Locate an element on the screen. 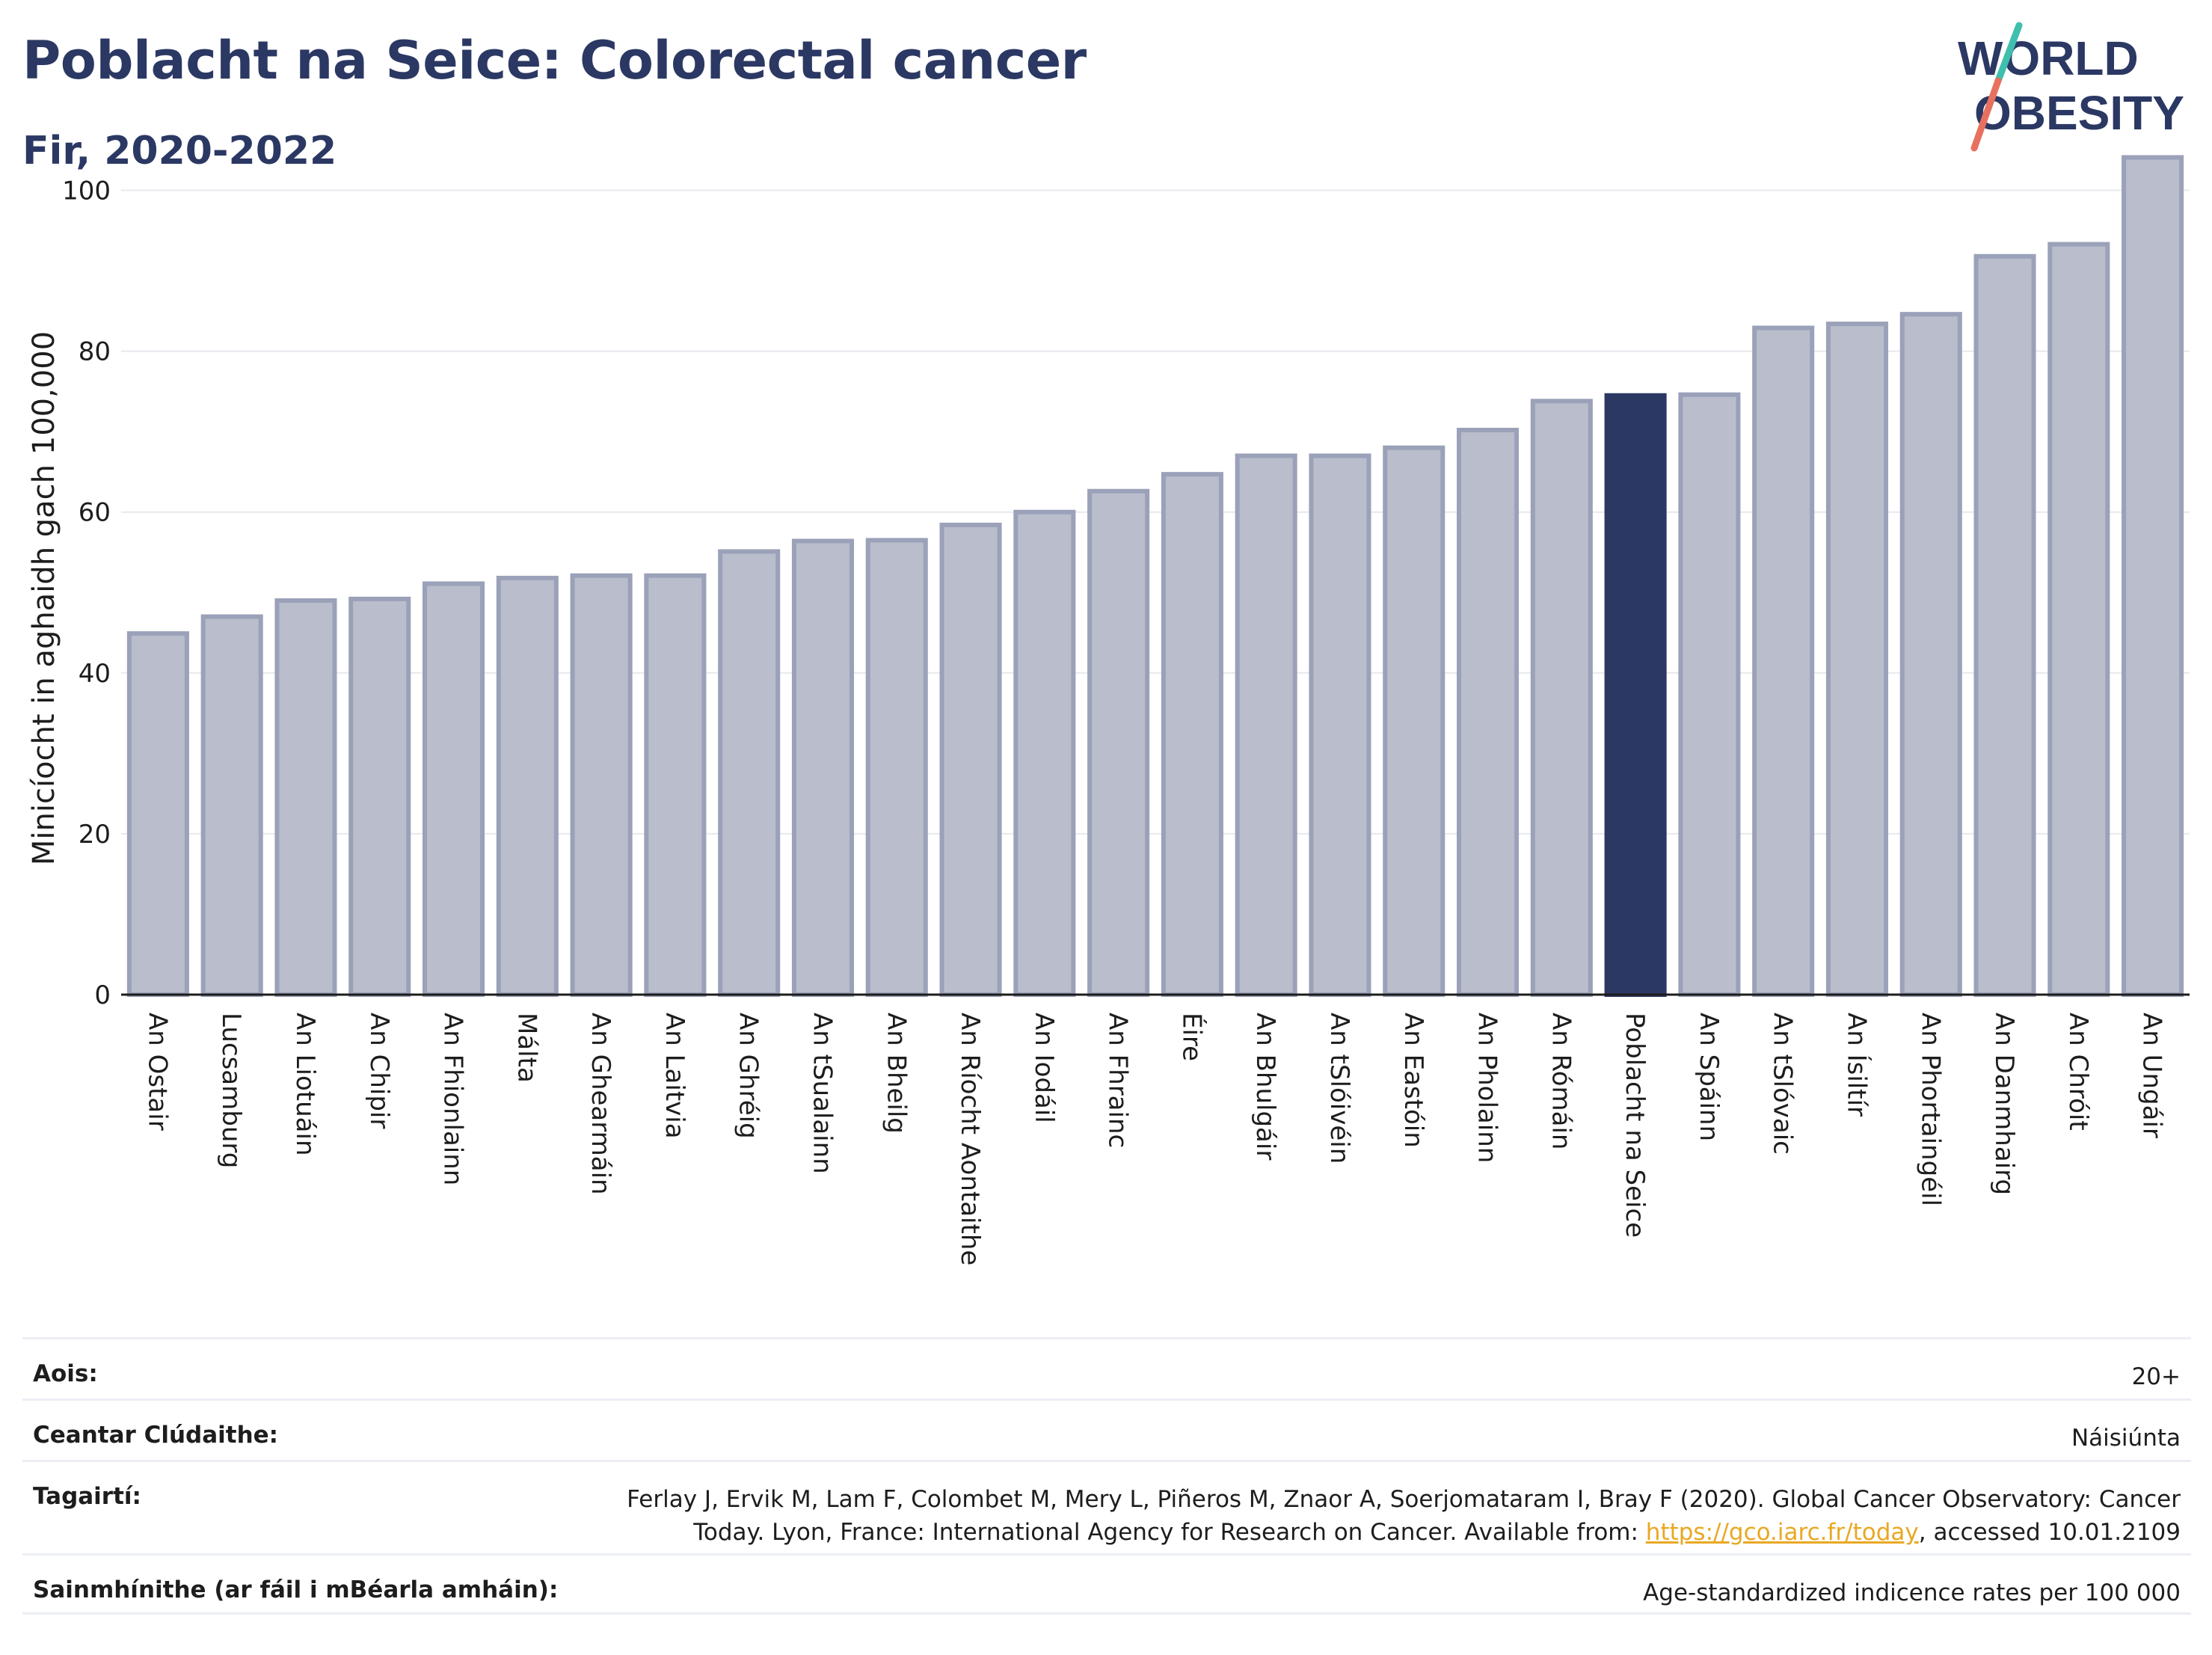  x-tick-label: An tSlóvaic is located at coordinates (1783, 1084).